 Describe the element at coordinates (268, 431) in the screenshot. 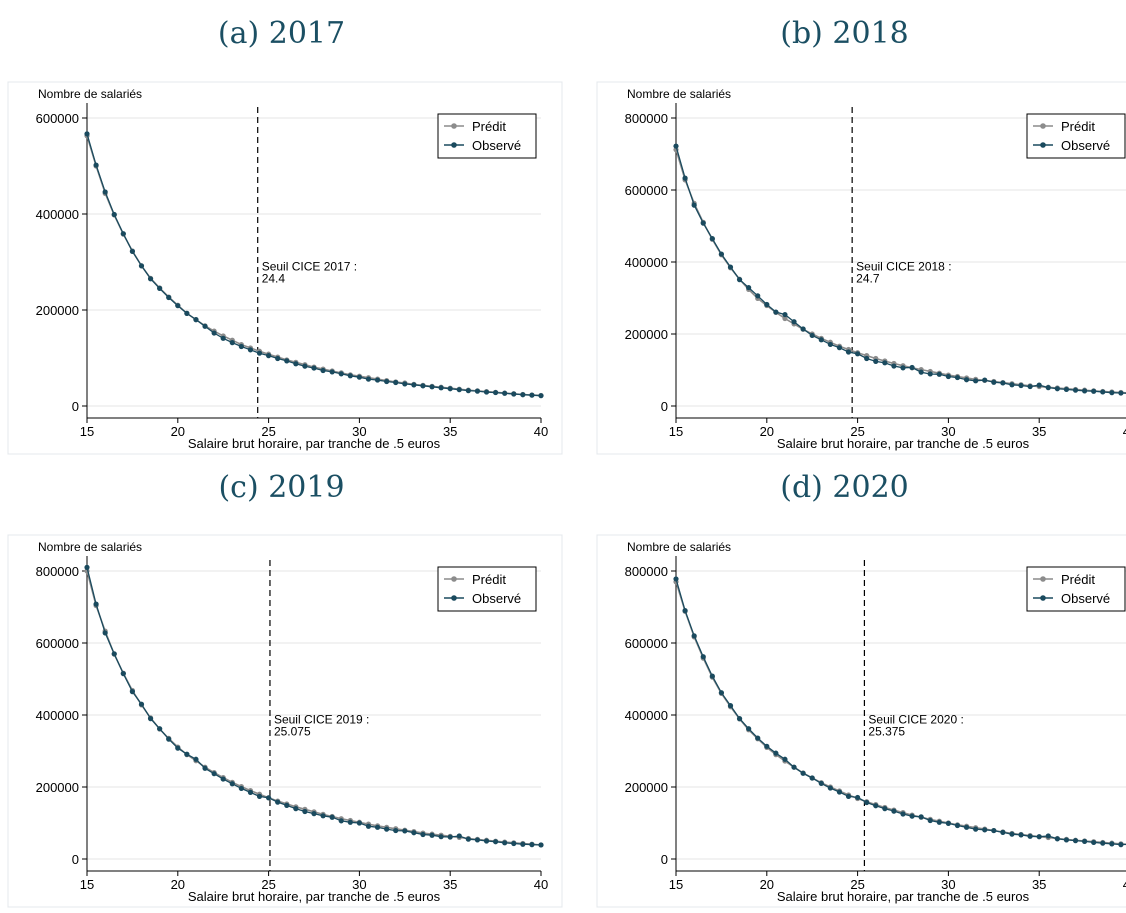

I see `x-tick-label: 25` at that location.